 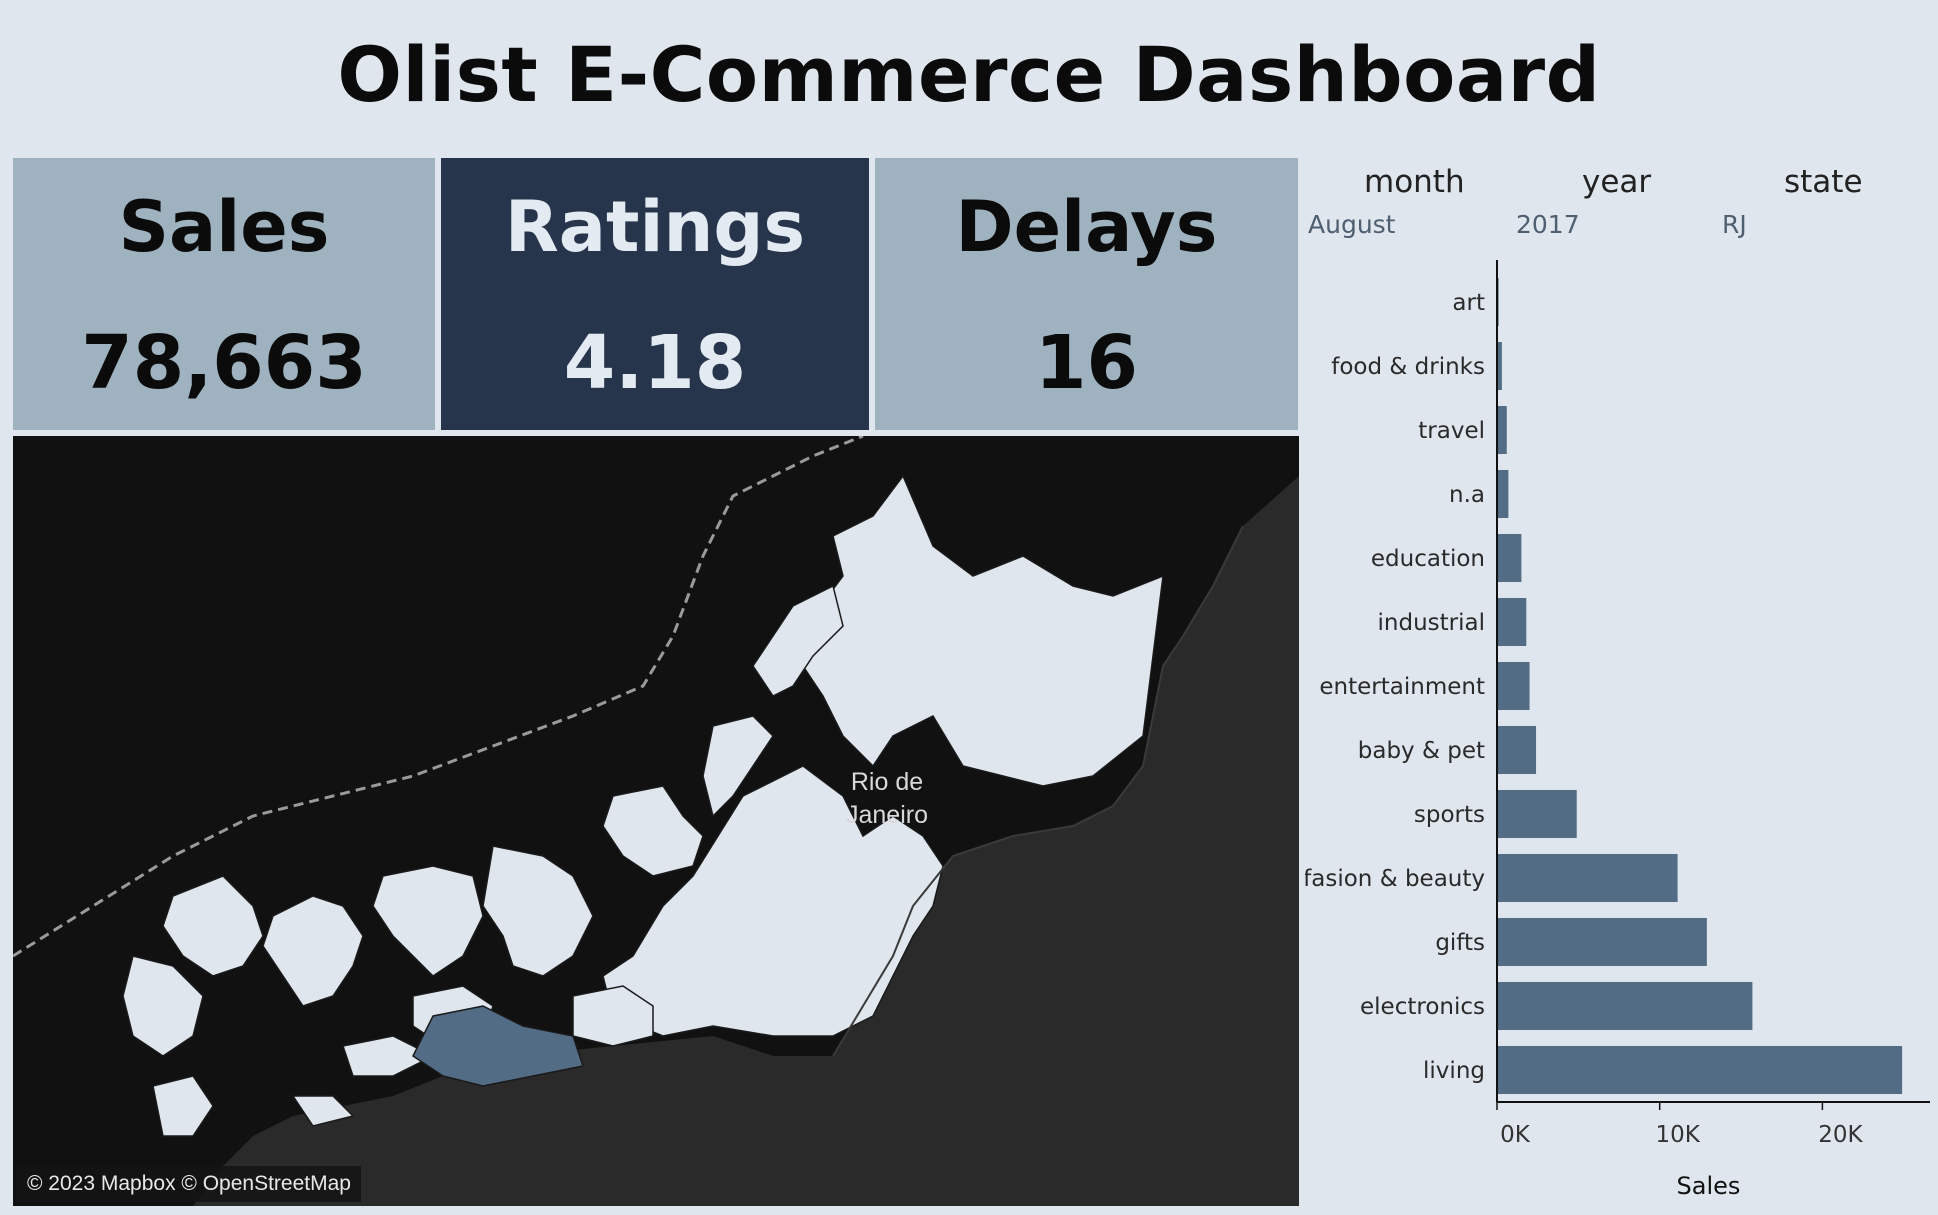 I want to click on kpi-card-ratings: Ratings 4.18, so click(x=655, y=294).